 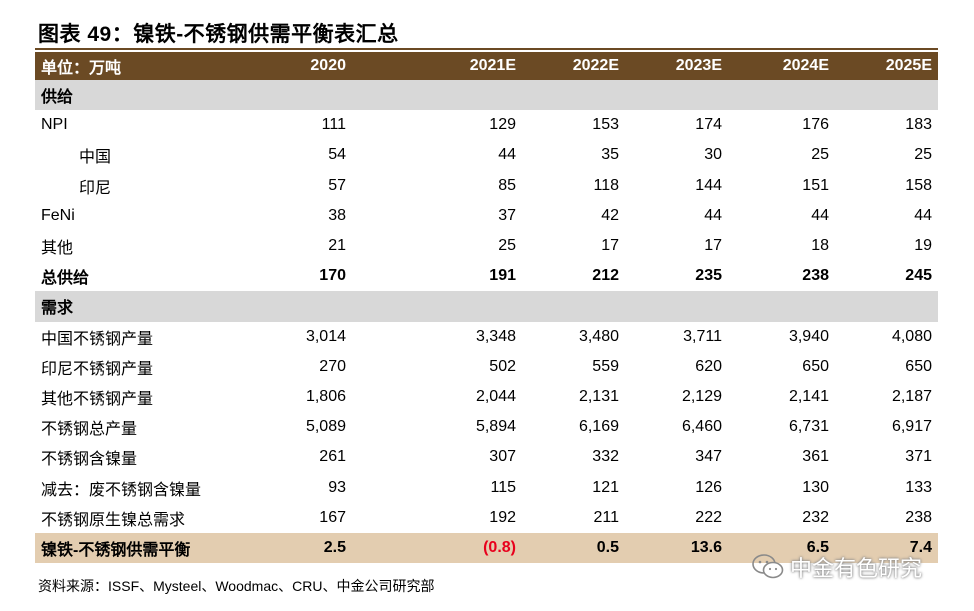 What do you see at coordinates (815, 487) in the screenshot?
I see `cell-value: 130` at bounding box center [815, 487].